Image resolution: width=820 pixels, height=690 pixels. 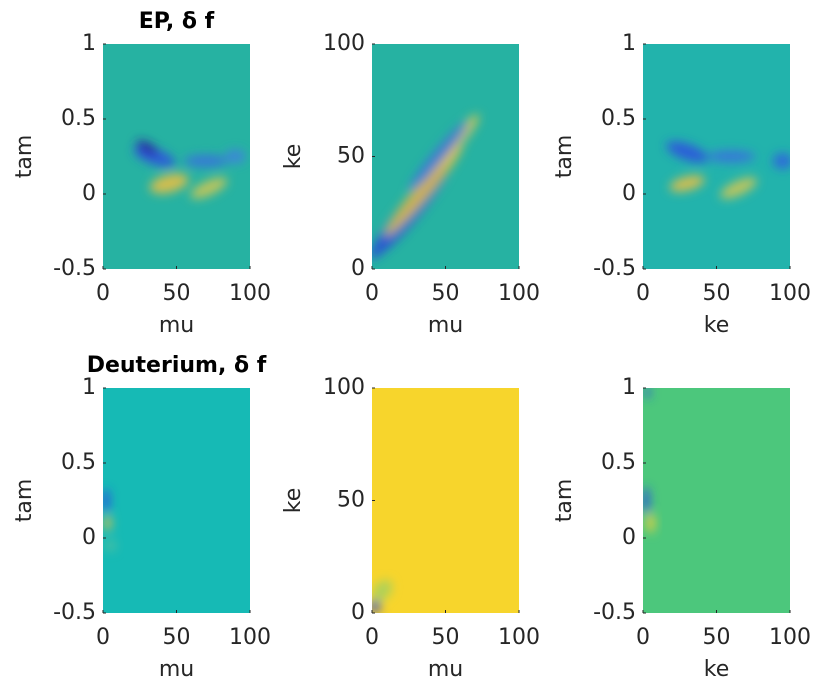 I want to click on panel-title: EP, δ f, so click(x=177, y=21).